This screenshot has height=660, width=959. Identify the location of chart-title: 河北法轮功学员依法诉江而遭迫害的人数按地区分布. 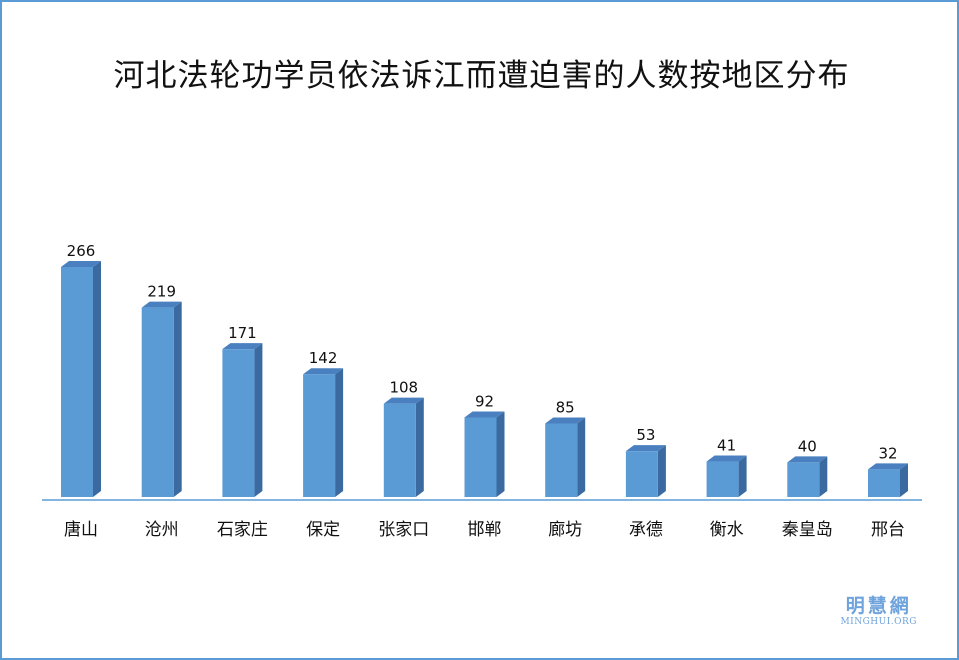
(481, 76).